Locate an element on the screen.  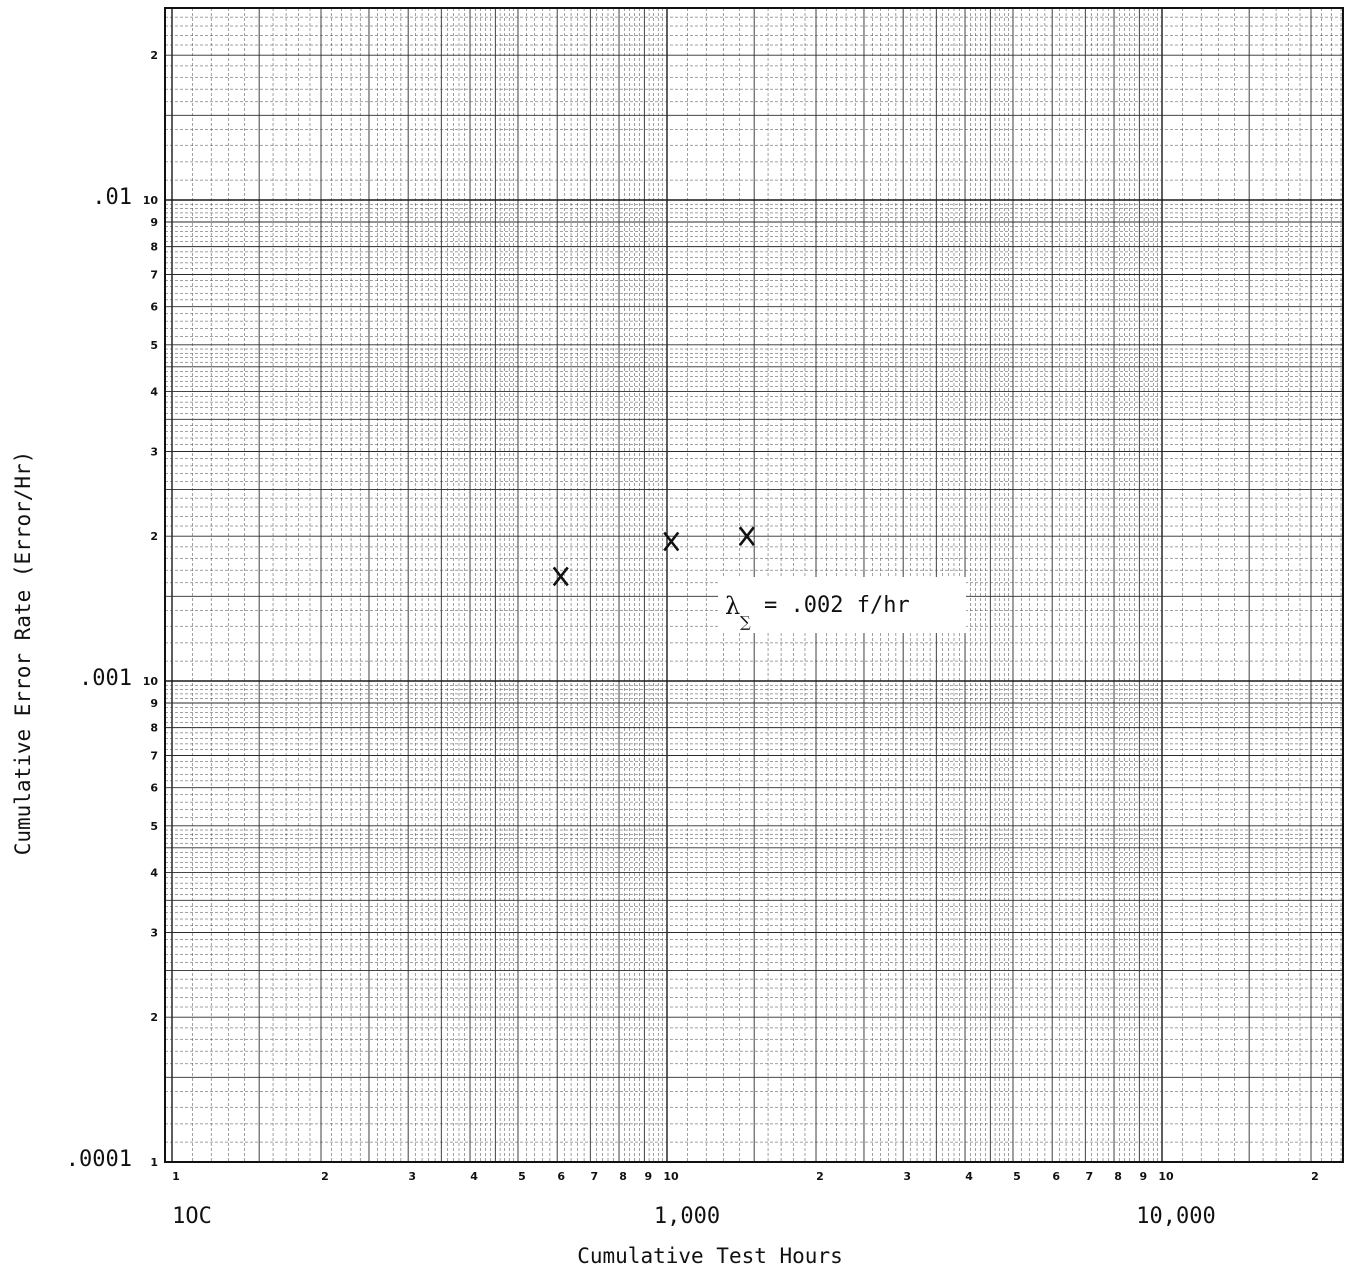
x-decade-label: 1OC is located at coordinates (192, 1216).